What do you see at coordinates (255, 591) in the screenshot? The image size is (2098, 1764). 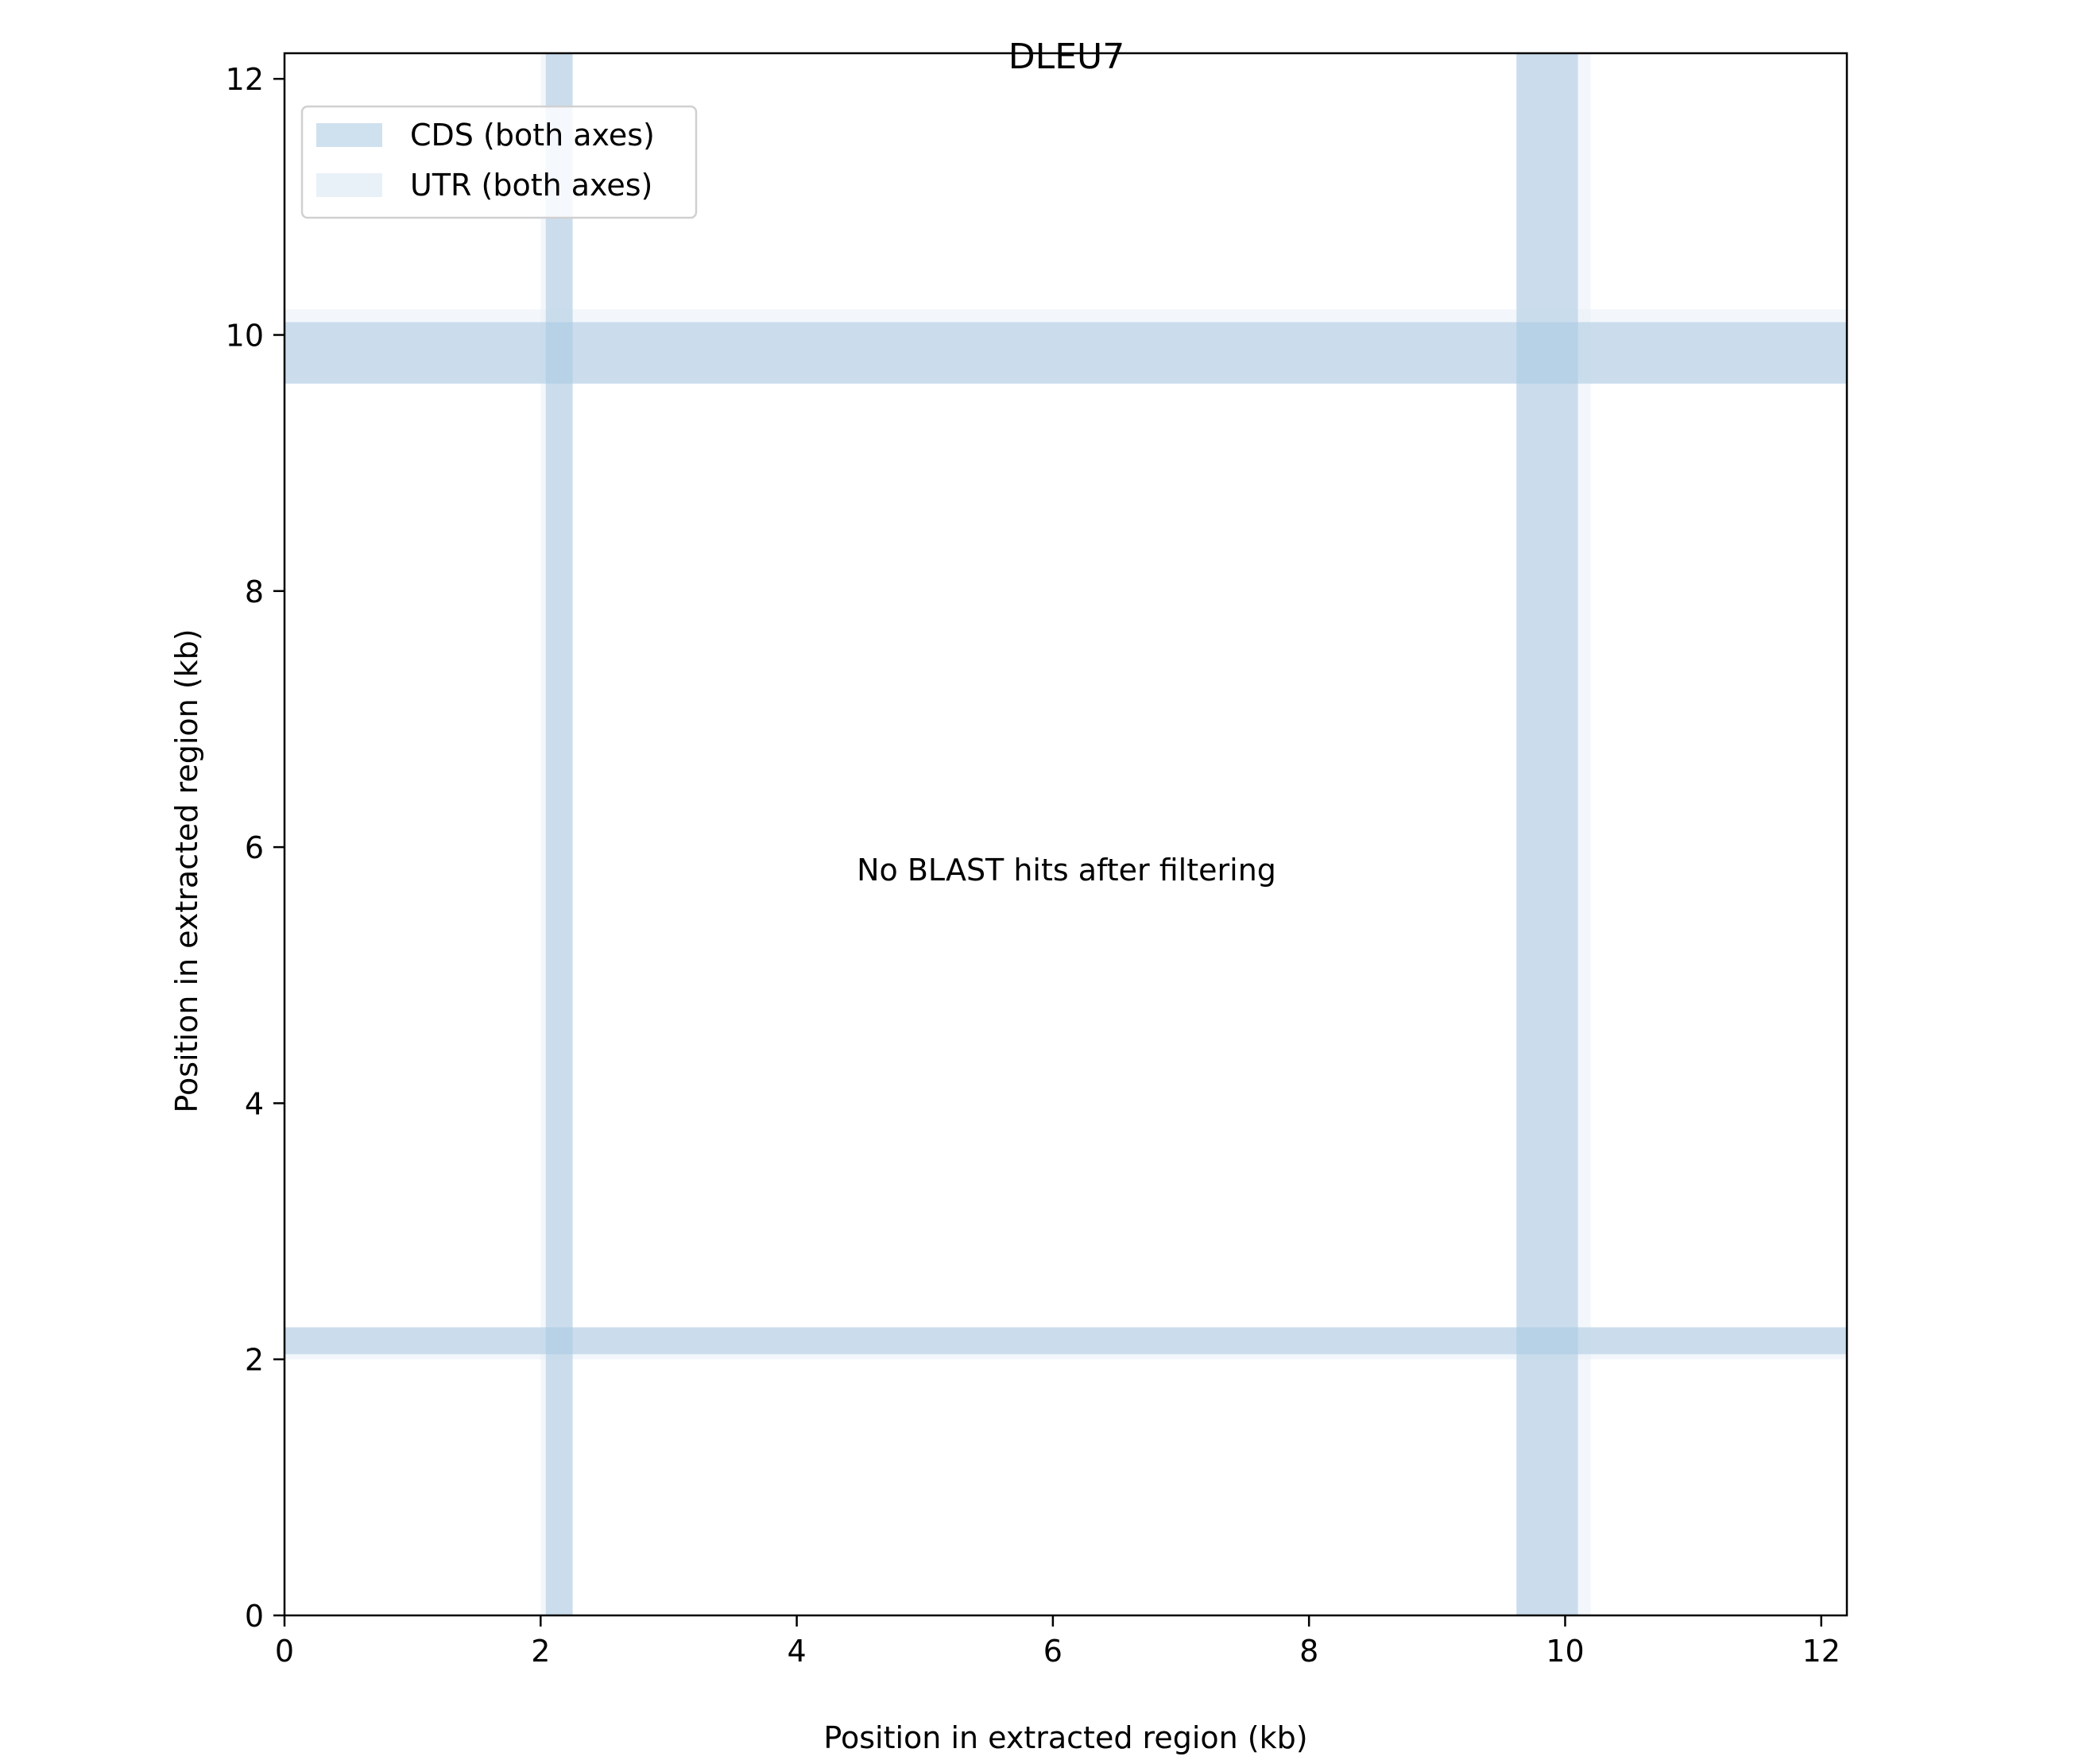 I see `y-tick-label: 8` at bounding box center [255, 591].